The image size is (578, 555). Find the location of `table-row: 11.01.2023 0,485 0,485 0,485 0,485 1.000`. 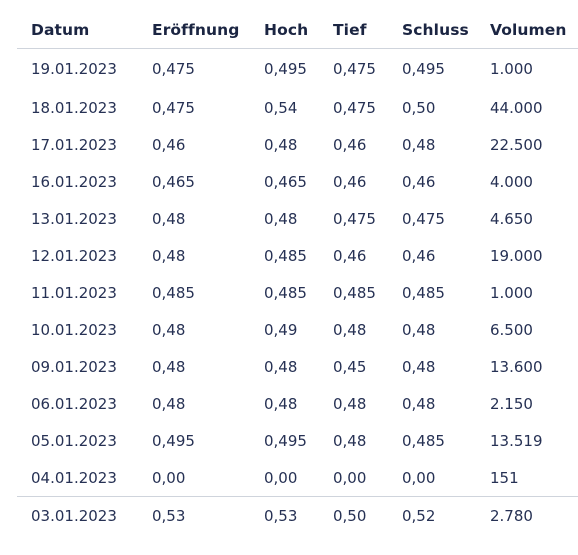

table-row: 11.01.2023 0,485 0,485 0,485 0,485 1.000 is located at coordinates (297, 292).